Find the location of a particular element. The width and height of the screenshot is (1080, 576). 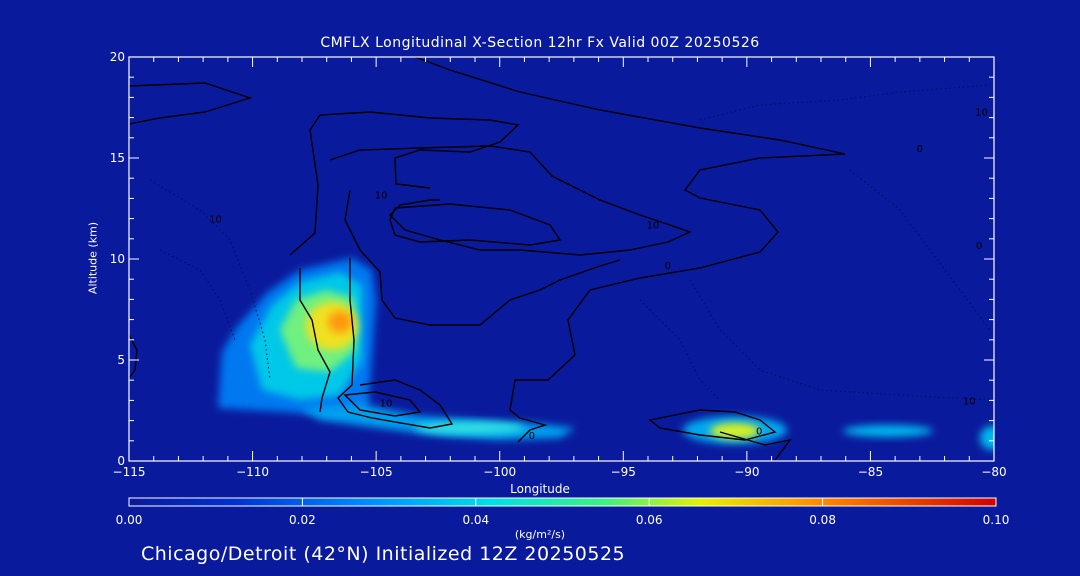

colorbar-ticks: 0.00 0.02 0.04 0.06 0.08 0.10 is located at coordinates (563, 512).